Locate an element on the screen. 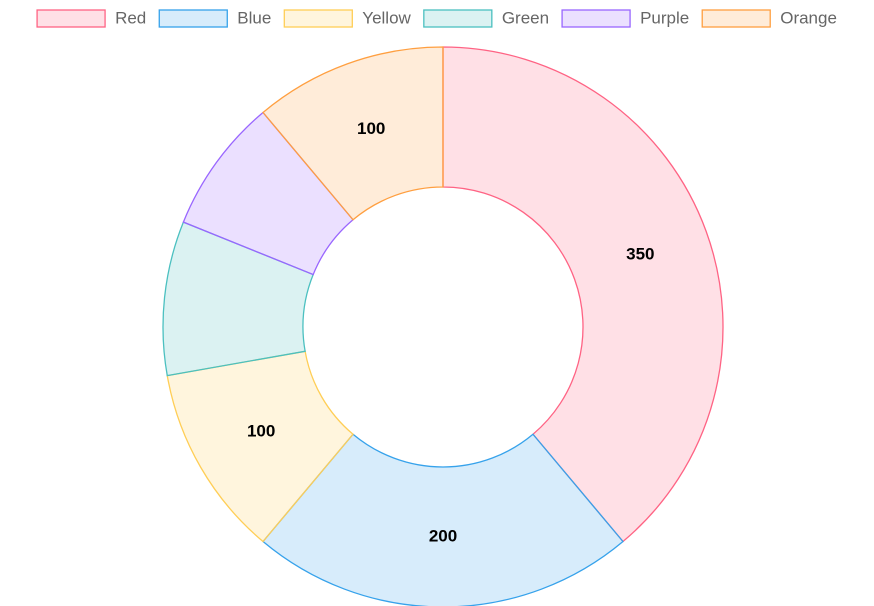 The height and width of the screenshot is (606, 874). legend-label: Yellow is located at coordinates (386, 17).